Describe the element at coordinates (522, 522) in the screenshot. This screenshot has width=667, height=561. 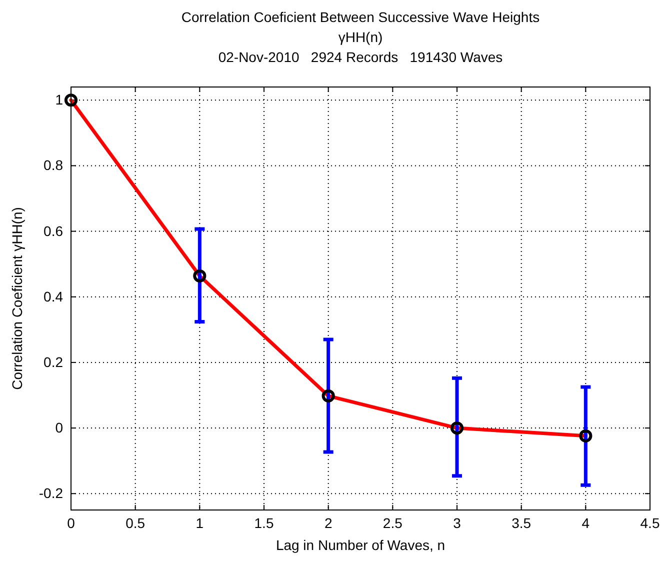
I see `x-tick-label: 3.5` at that location.